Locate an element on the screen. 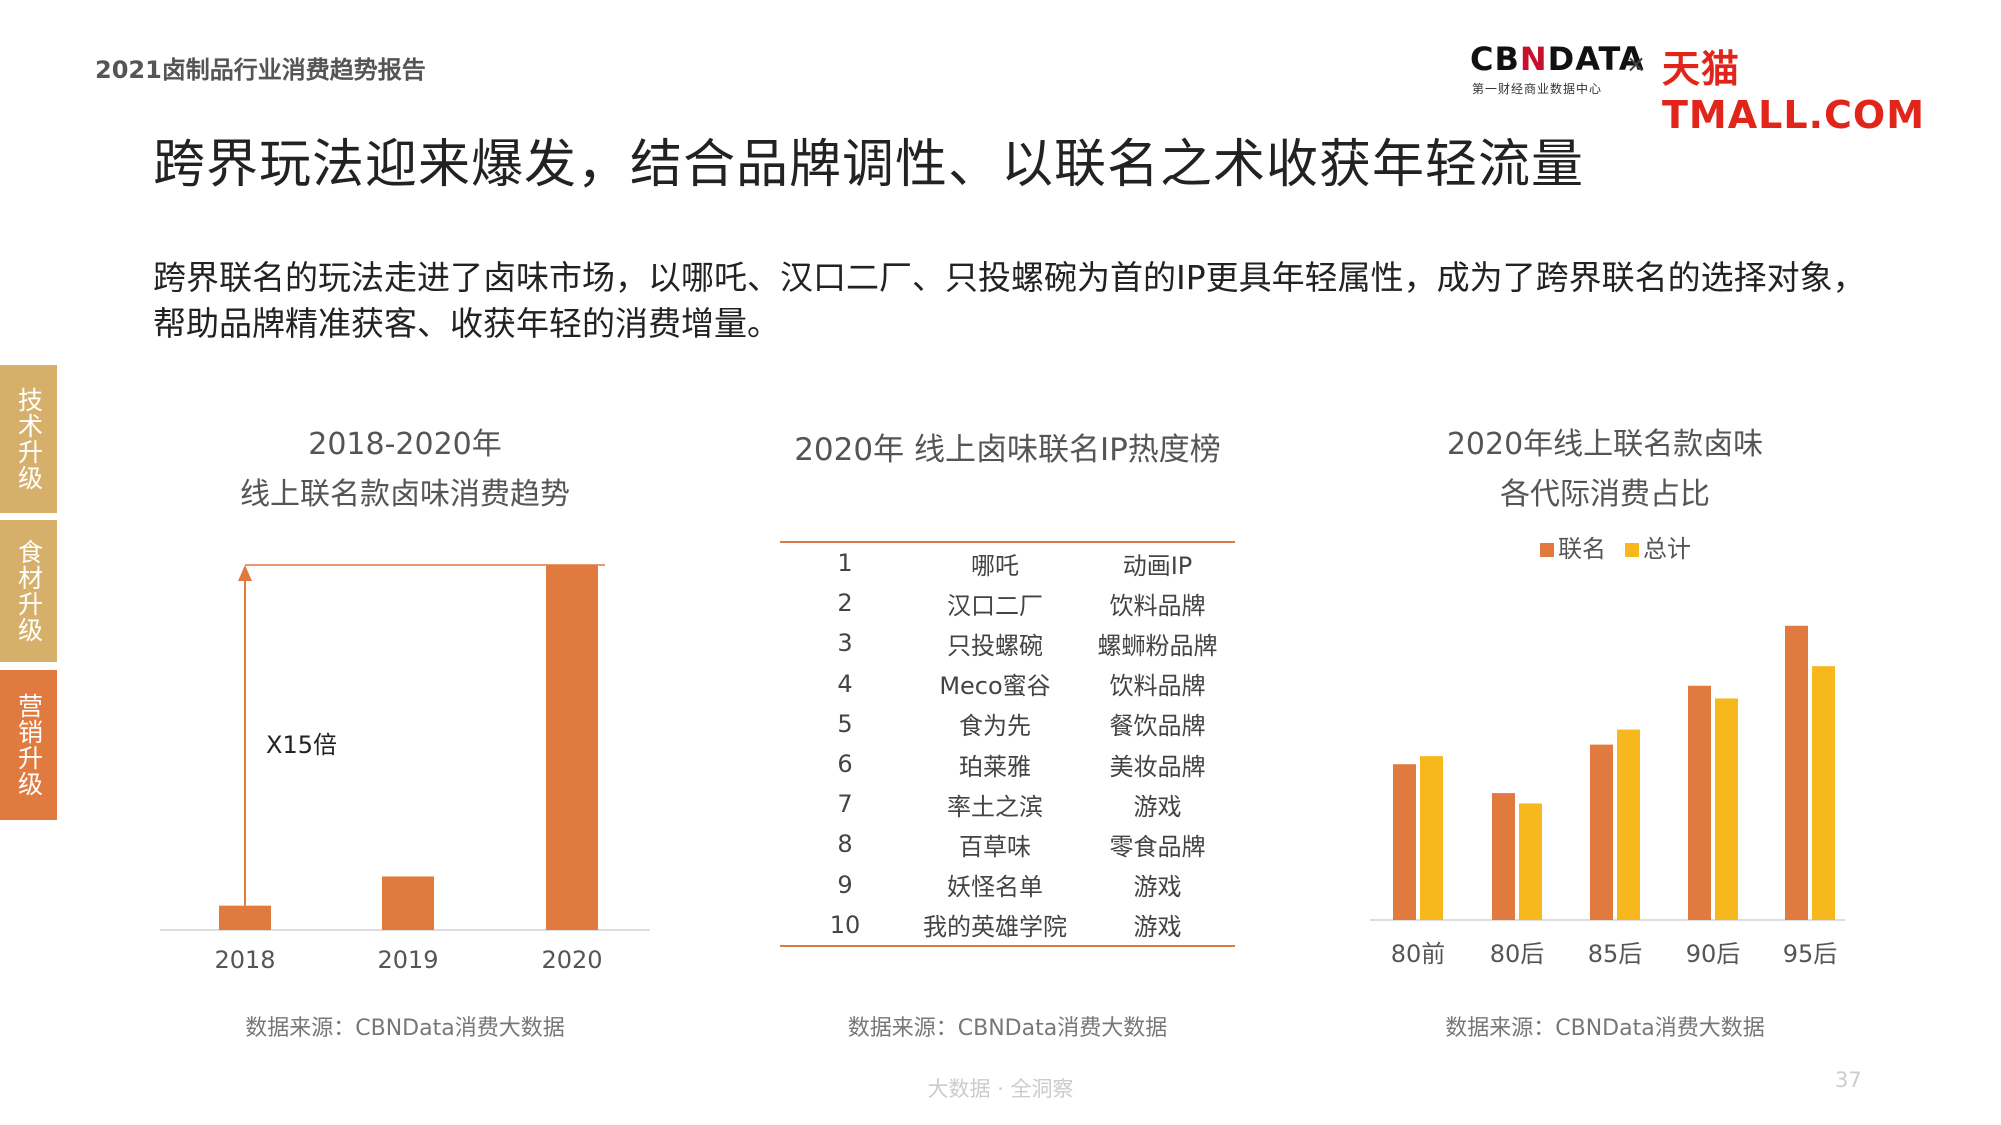  chart3-title-line2: 各代际消费占比 is located at coordinates (1605, 494).